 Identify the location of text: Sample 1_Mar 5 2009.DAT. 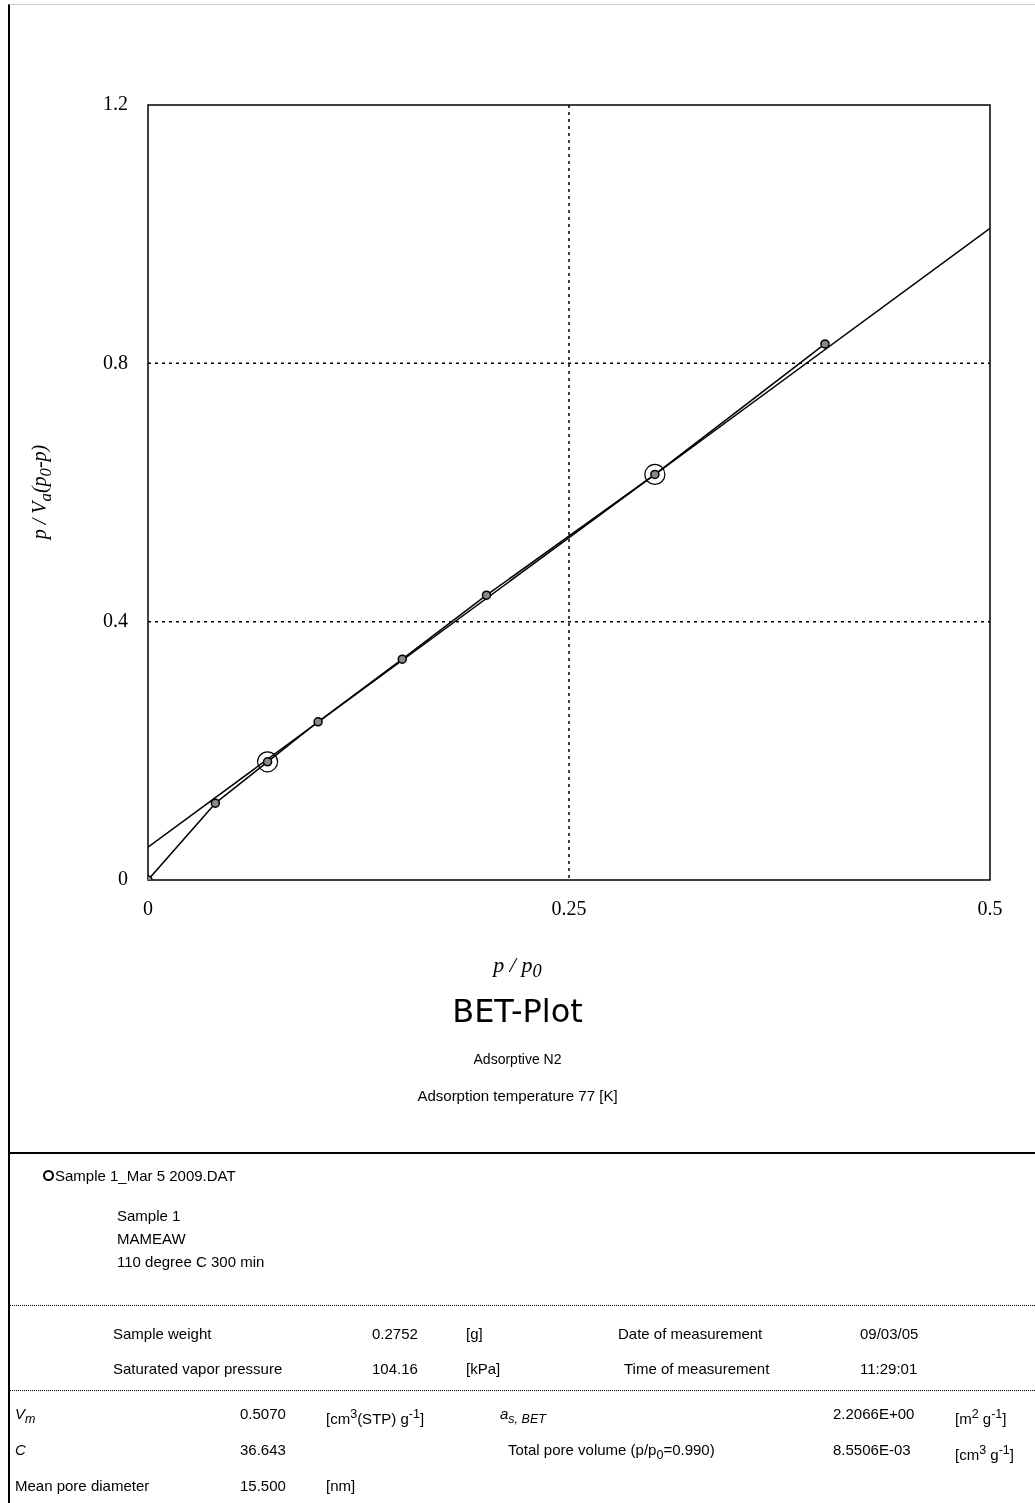
(145, 1176).